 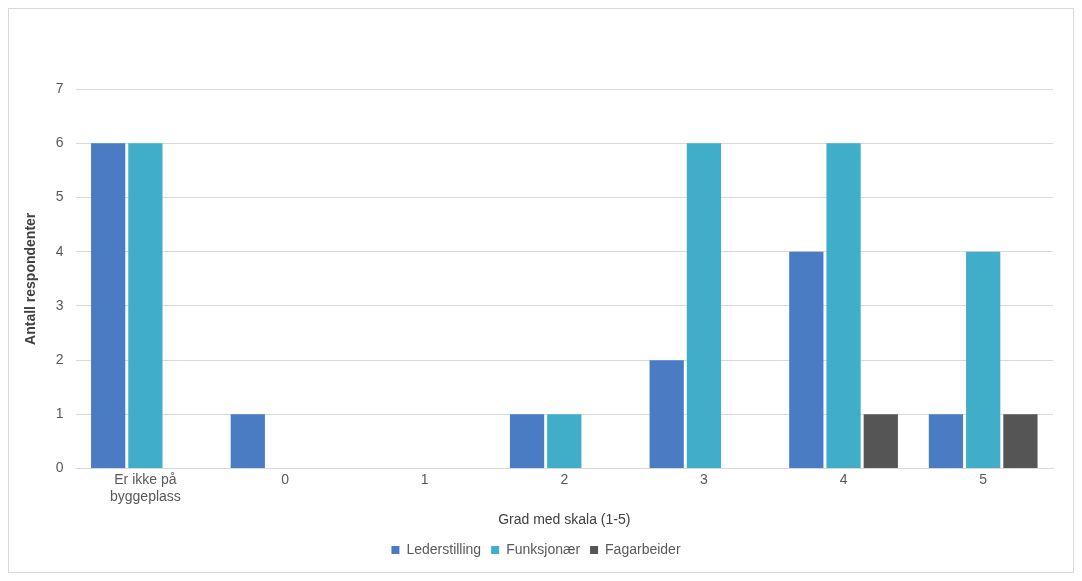 I want to click on legend-label: Funksjonær, so click(x=543, y=548).